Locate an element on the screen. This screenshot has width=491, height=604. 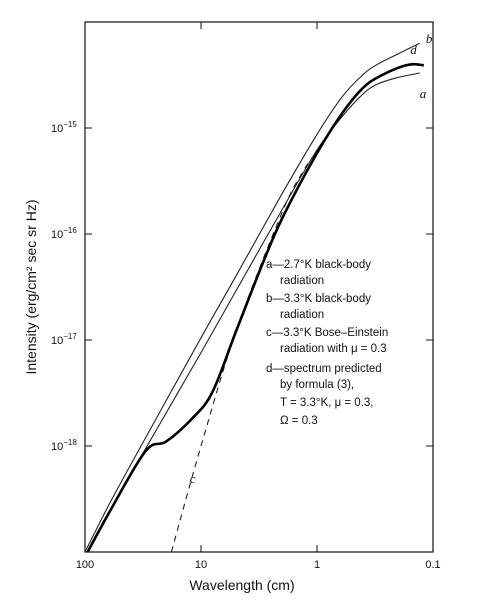
x-axis-title: Wavelength (cm) is located at coordinates (241, 585).